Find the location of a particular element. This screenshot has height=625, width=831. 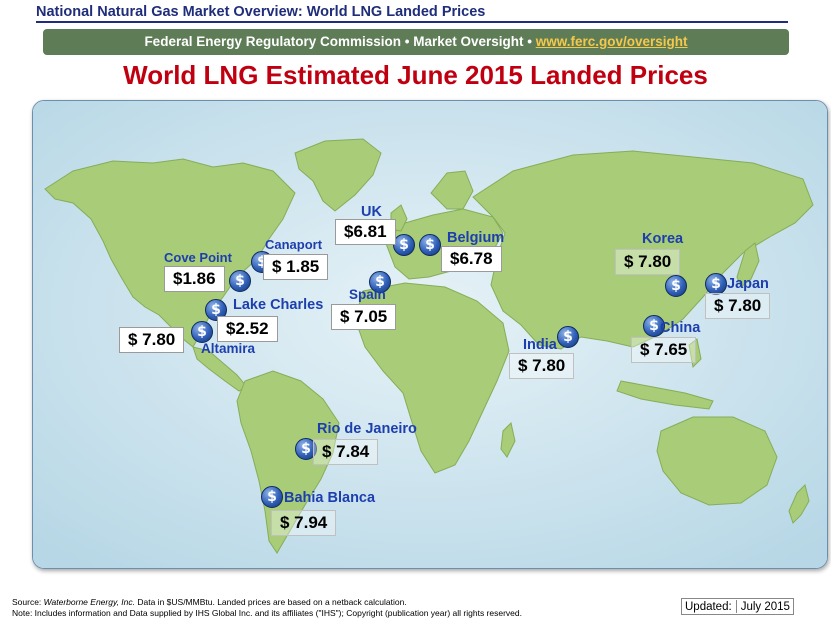

price-china: $ 7.65 is located at coordinates (664, 350).